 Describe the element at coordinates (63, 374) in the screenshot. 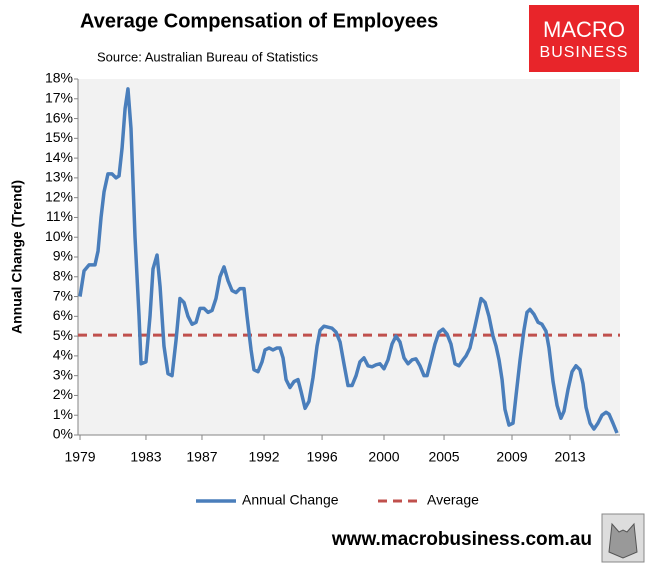

I see `y-tick-label: 3%` at that location.